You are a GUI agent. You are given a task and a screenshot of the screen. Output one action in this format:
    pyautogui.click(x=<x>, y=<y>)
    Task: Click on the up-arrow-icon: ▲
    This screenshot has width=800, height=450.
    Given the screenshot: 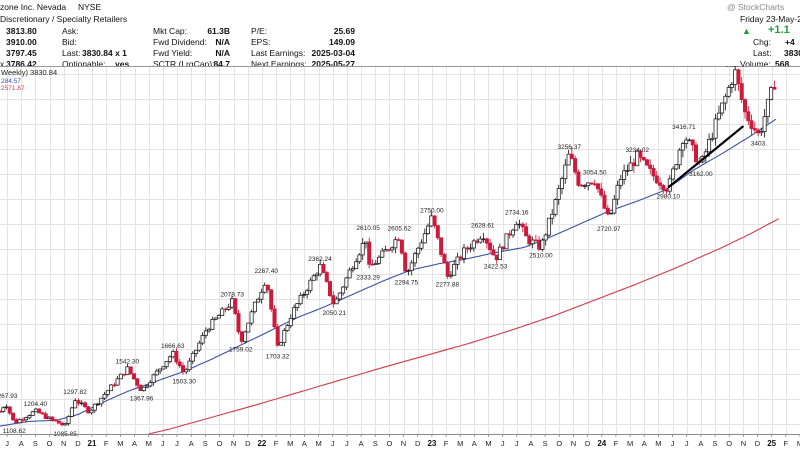 What is the action you would take?
    pyautogui.click(x=746, y=31)
    